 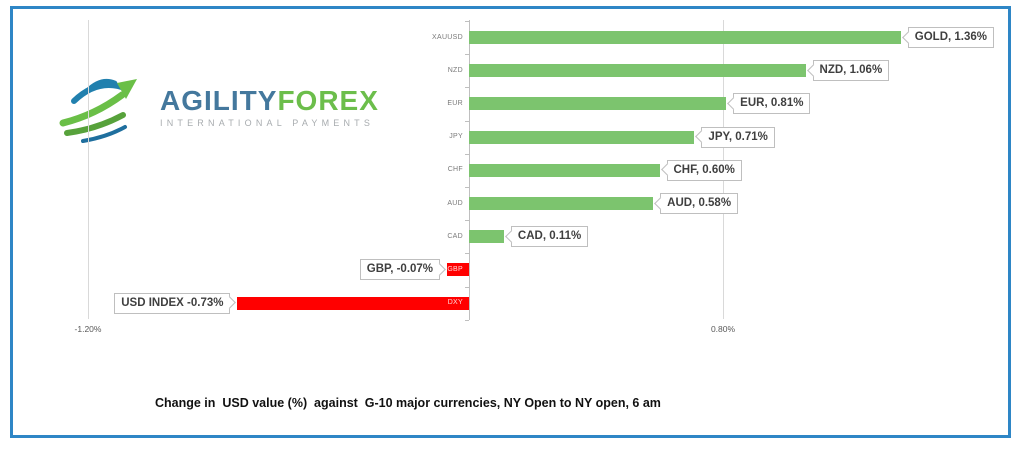 What do you see at coordinates (456, 137) in the screenshot?
I see `category-label-JPY: JPY` at bounding box center [456, 137].